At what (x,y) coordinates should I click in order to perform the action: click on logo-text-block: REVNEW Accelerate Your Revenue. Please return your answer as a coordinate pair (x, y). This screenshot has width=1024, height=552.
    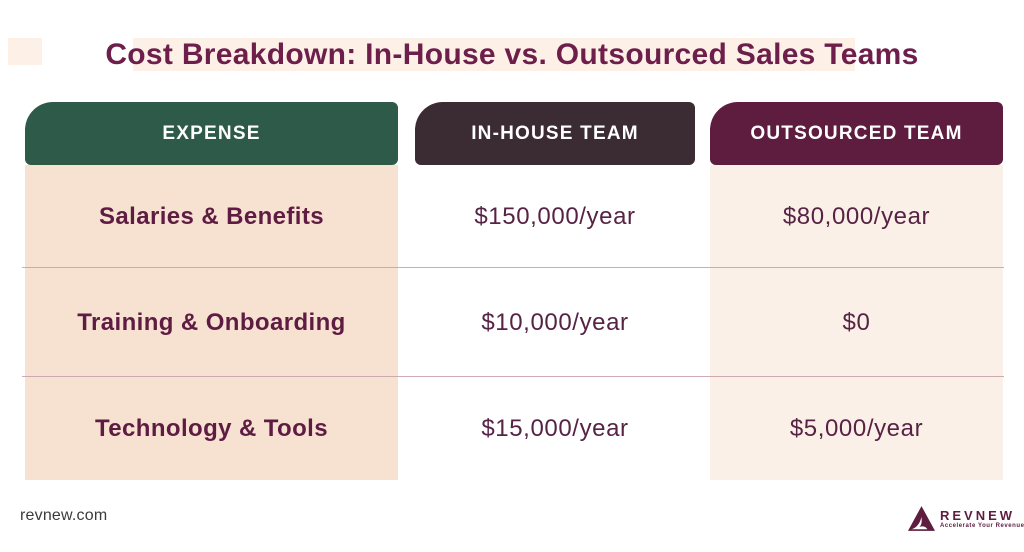
    Looking at the image, I should click on (982, 519).